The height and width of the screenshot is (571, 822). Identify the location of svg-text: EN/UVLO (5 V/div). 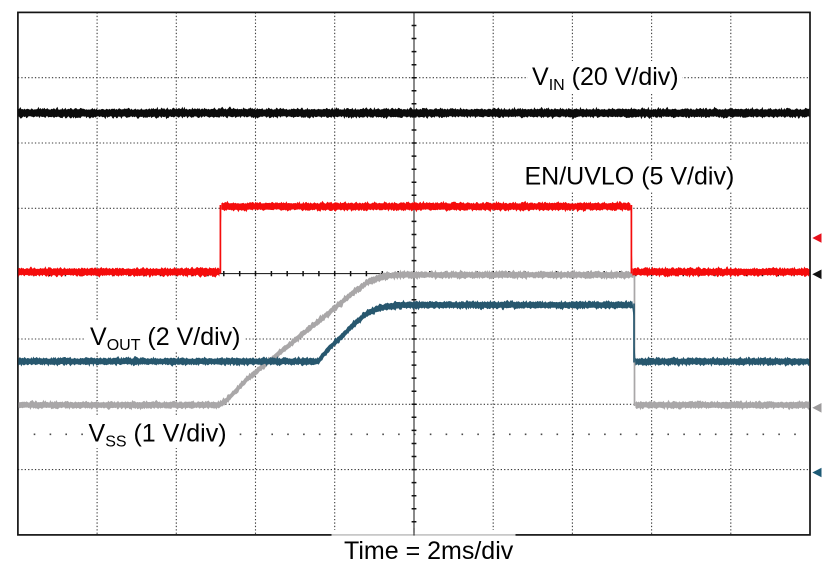
(630, 177).